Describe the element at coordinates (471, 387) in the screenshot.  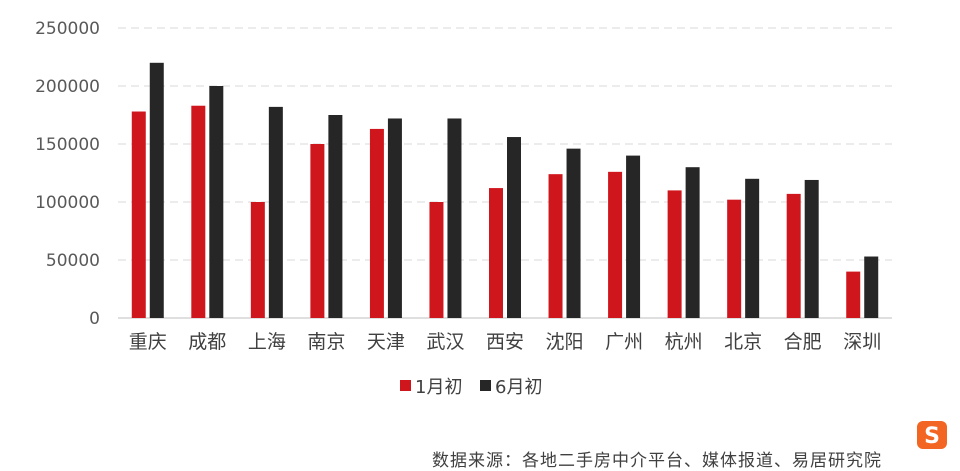
I see `legend: 1月初 6月初` at that location.